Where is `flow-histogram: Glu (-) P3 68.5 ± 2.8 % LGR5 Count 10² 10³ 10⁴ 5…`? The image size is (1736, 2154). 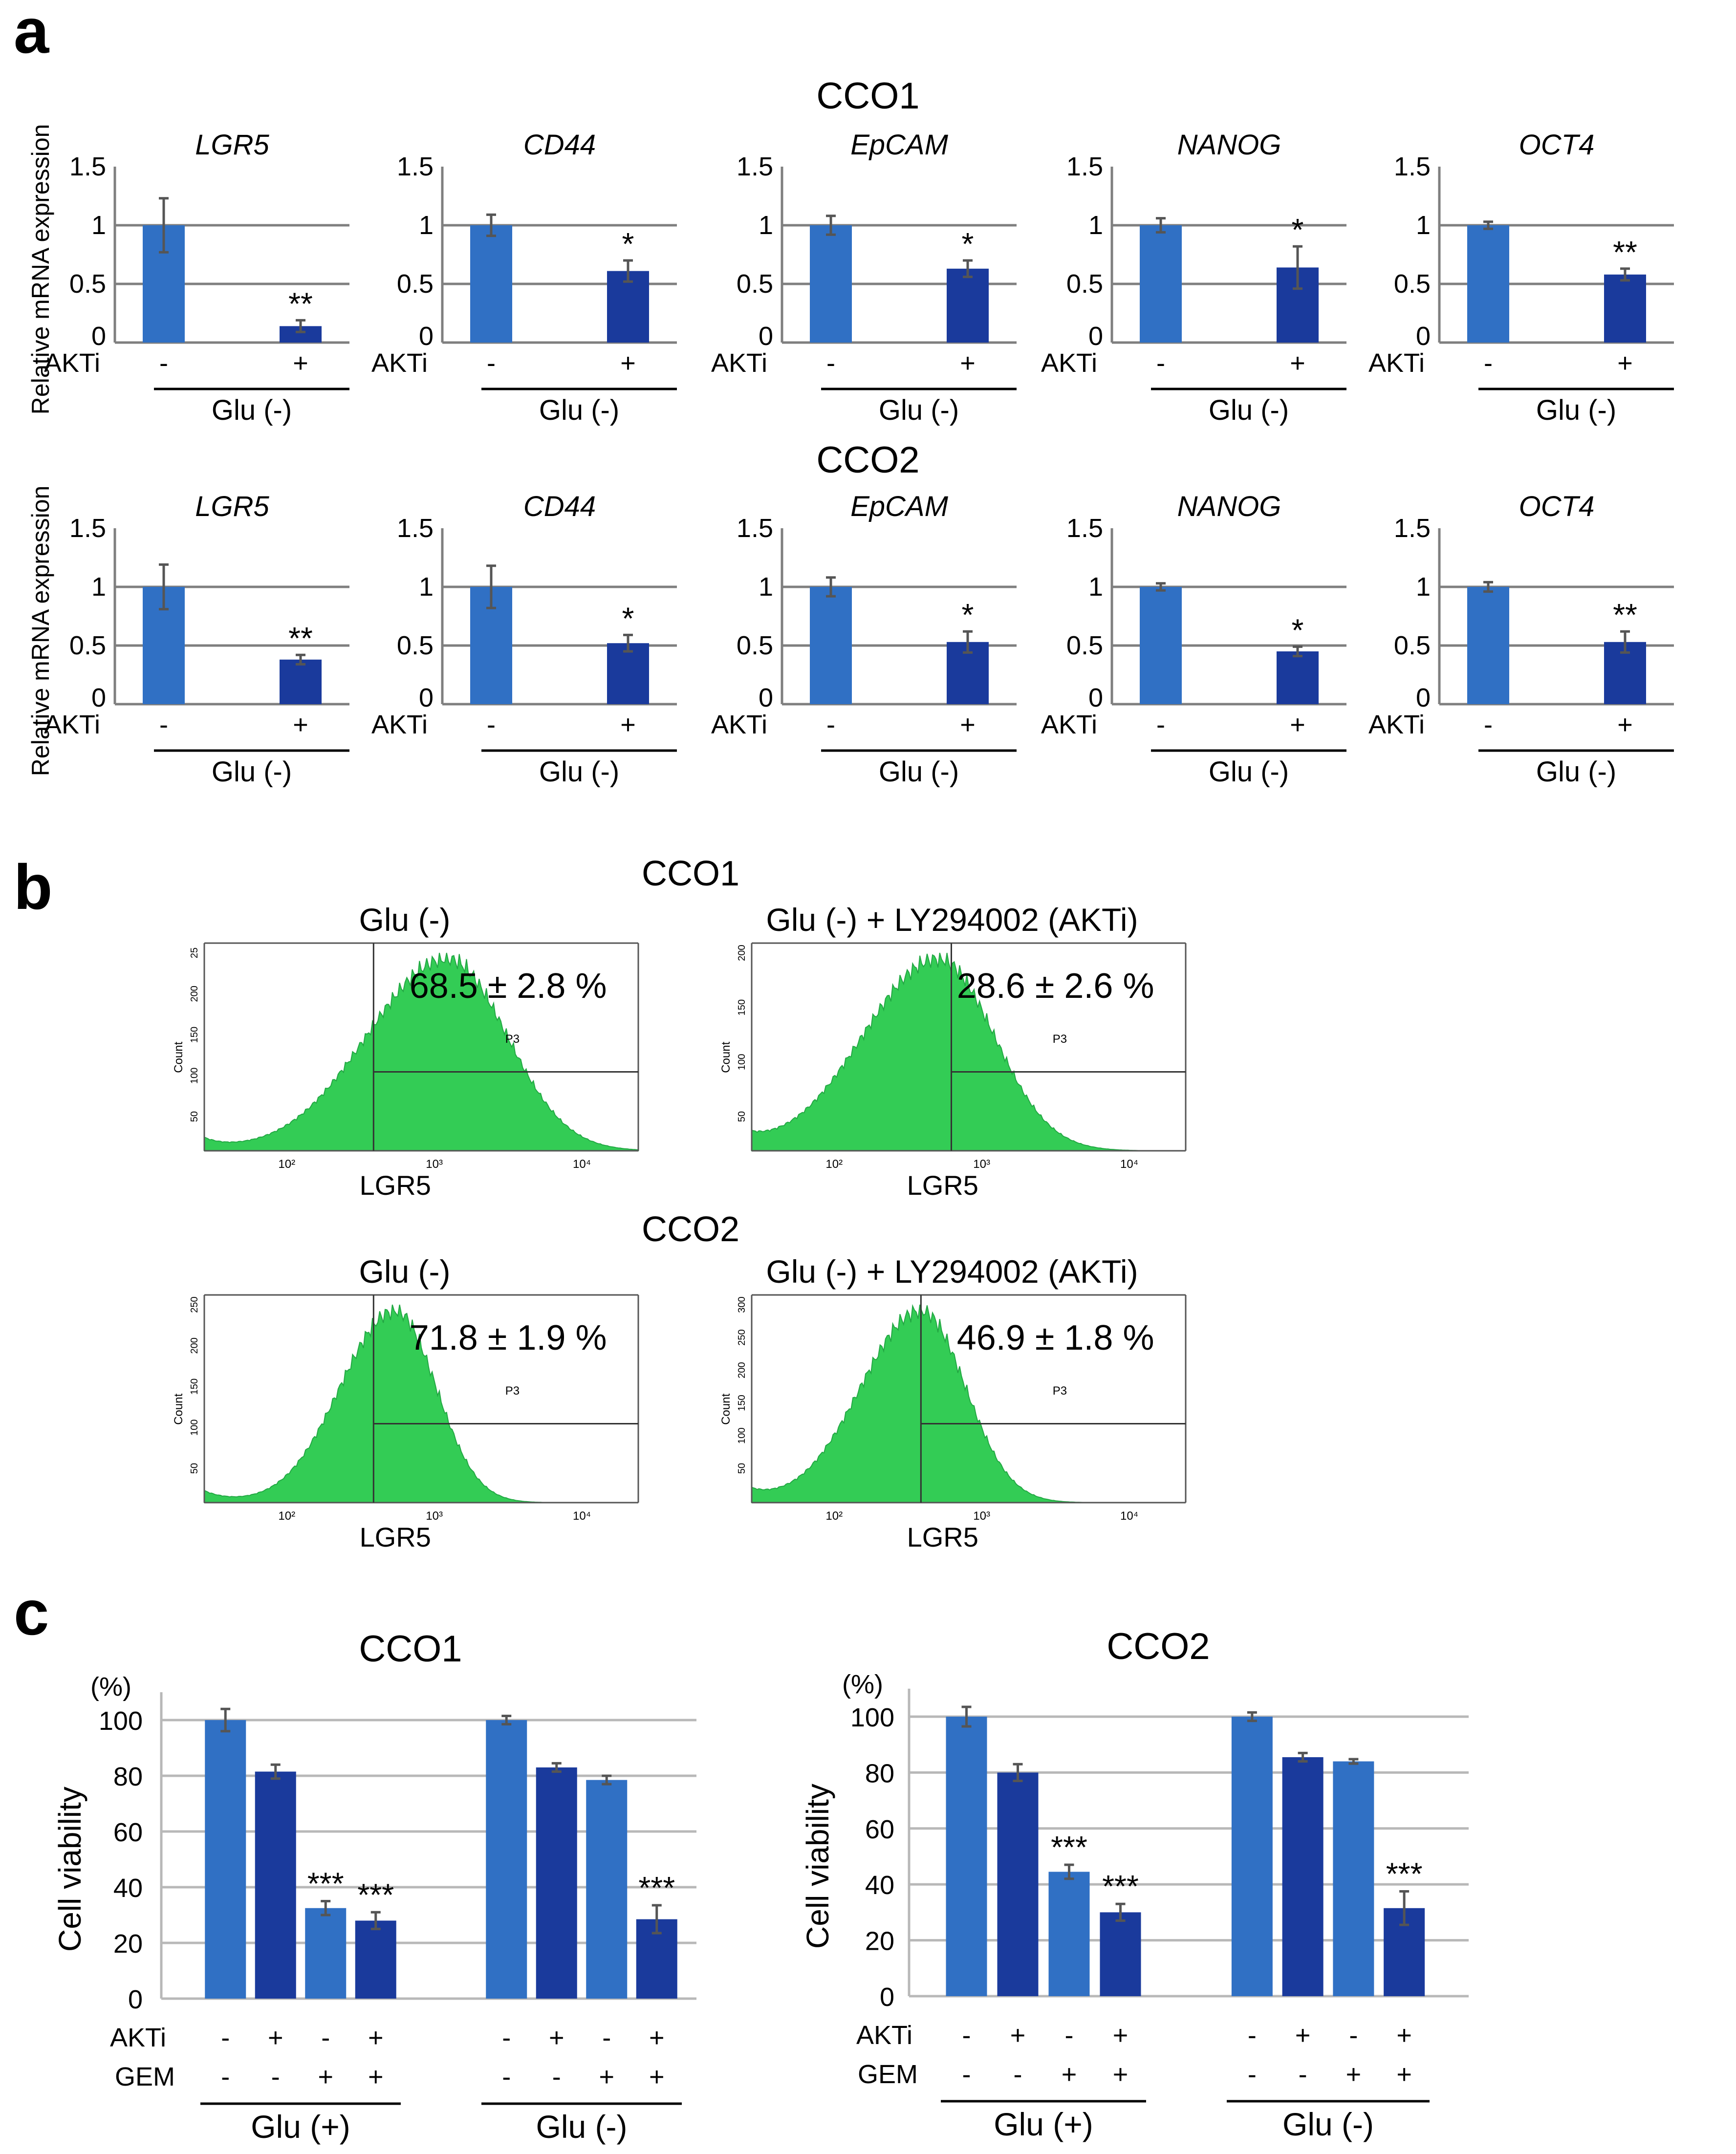
flow-histogram: Glu (-) P3 68.5 ± 2.8 % LGR5 Count 10² 10³ 10⁴ 5… is located at coordinates (405, 1052).